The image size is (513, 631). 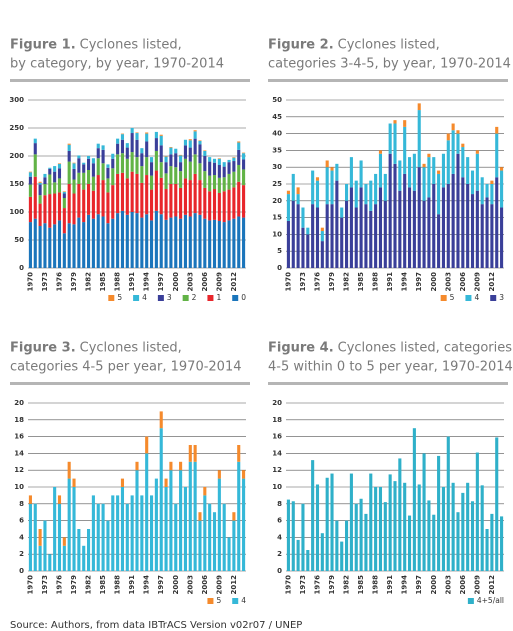 What do you see at coordinates (117, 64) in the screenshot?
I see `chart-title: by category, by year, 1970-2014` at bounding box center [117, 64].